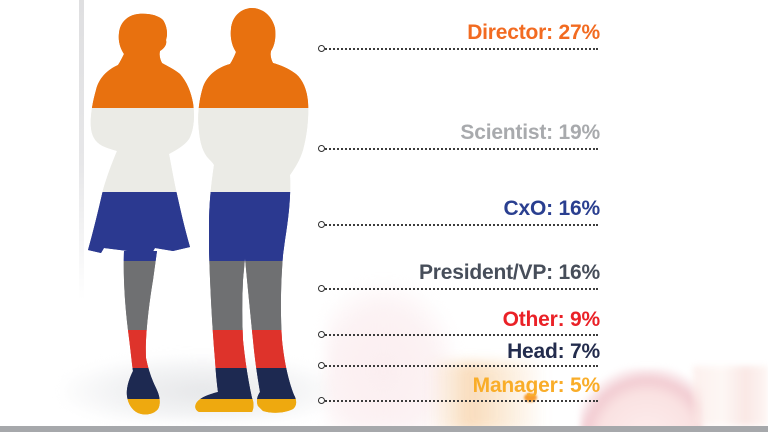 This screenshot has height=432, width=768. Describe the element at coordinates (458, 334) in the screenshot. I see `leader-line-other` at that location.